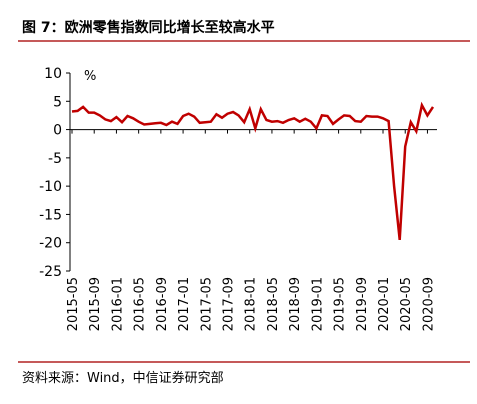  What do you see at coordinates (295, 304) in the screenshot?
I see `x-tick-label: 2018-09` at bounding box center [295, 304].